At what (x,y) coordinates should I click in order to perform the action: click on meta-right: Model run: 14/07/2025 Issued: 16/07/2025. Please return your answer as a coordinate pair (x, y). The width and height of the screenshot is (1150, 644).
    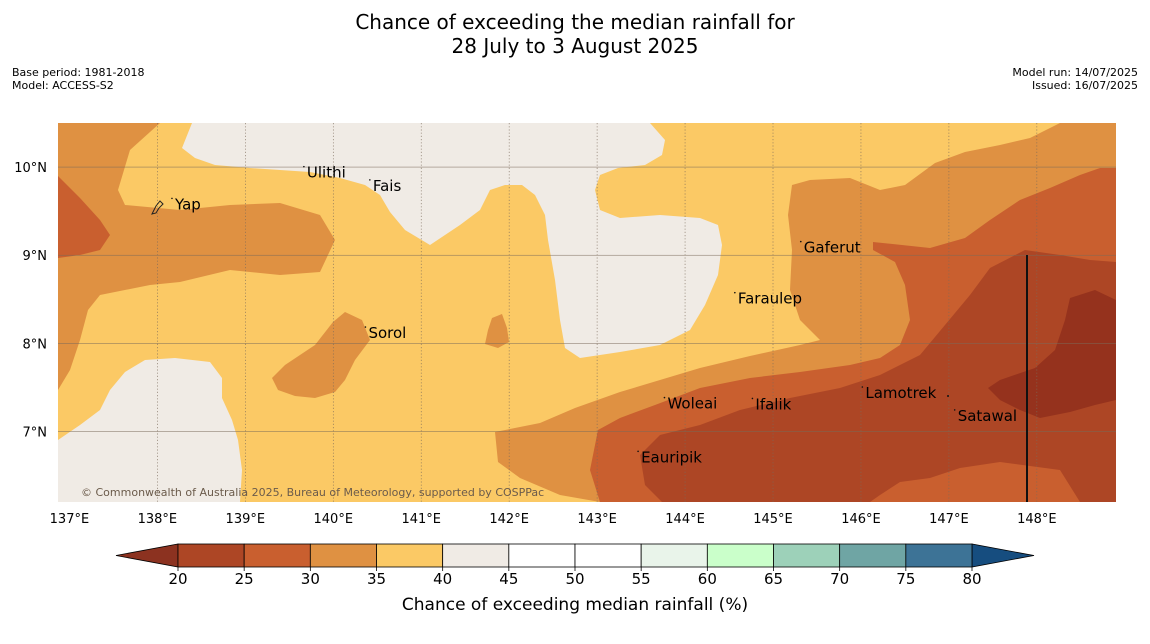
    Looking at the image, I should click on (1075, 79).